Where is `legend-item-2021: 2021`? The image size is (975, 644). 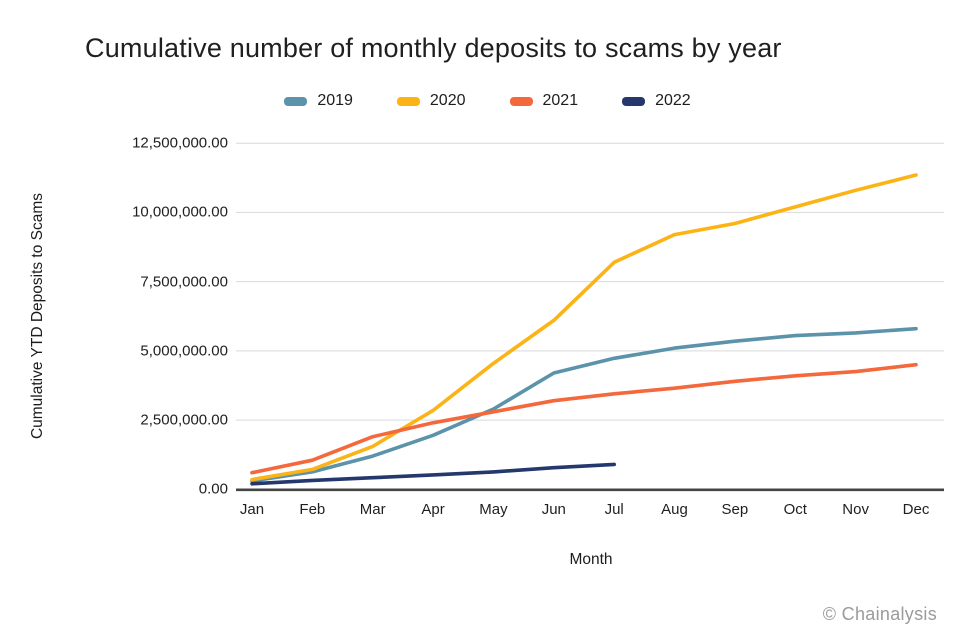
legend-item-2021: 2021 is located at coordinates (544, 101).